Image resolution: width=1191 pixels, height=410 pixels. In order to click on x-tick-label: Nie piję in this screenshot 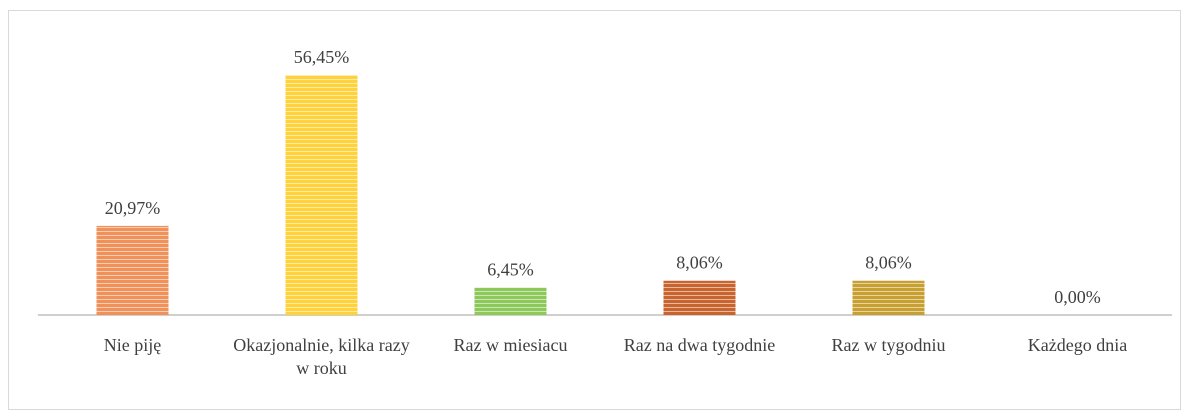, I will do `click(132, 345)`.